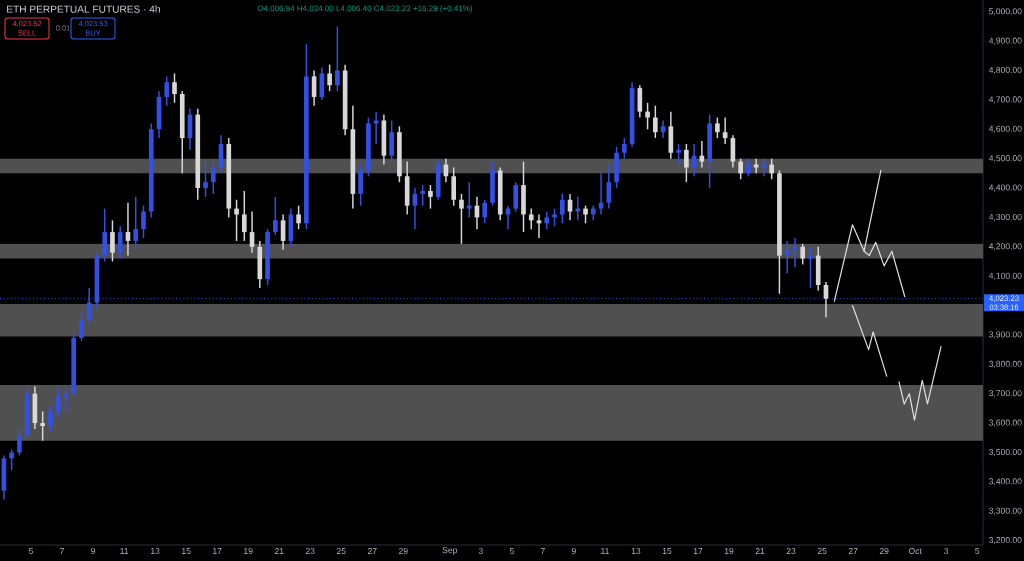 This screenshot has width=1024, height=561. What do you see at coordinates (1005, 188) in the screenshot?
I see `y-tick-label: 4,400.00` at bounding box center [1005, 188].